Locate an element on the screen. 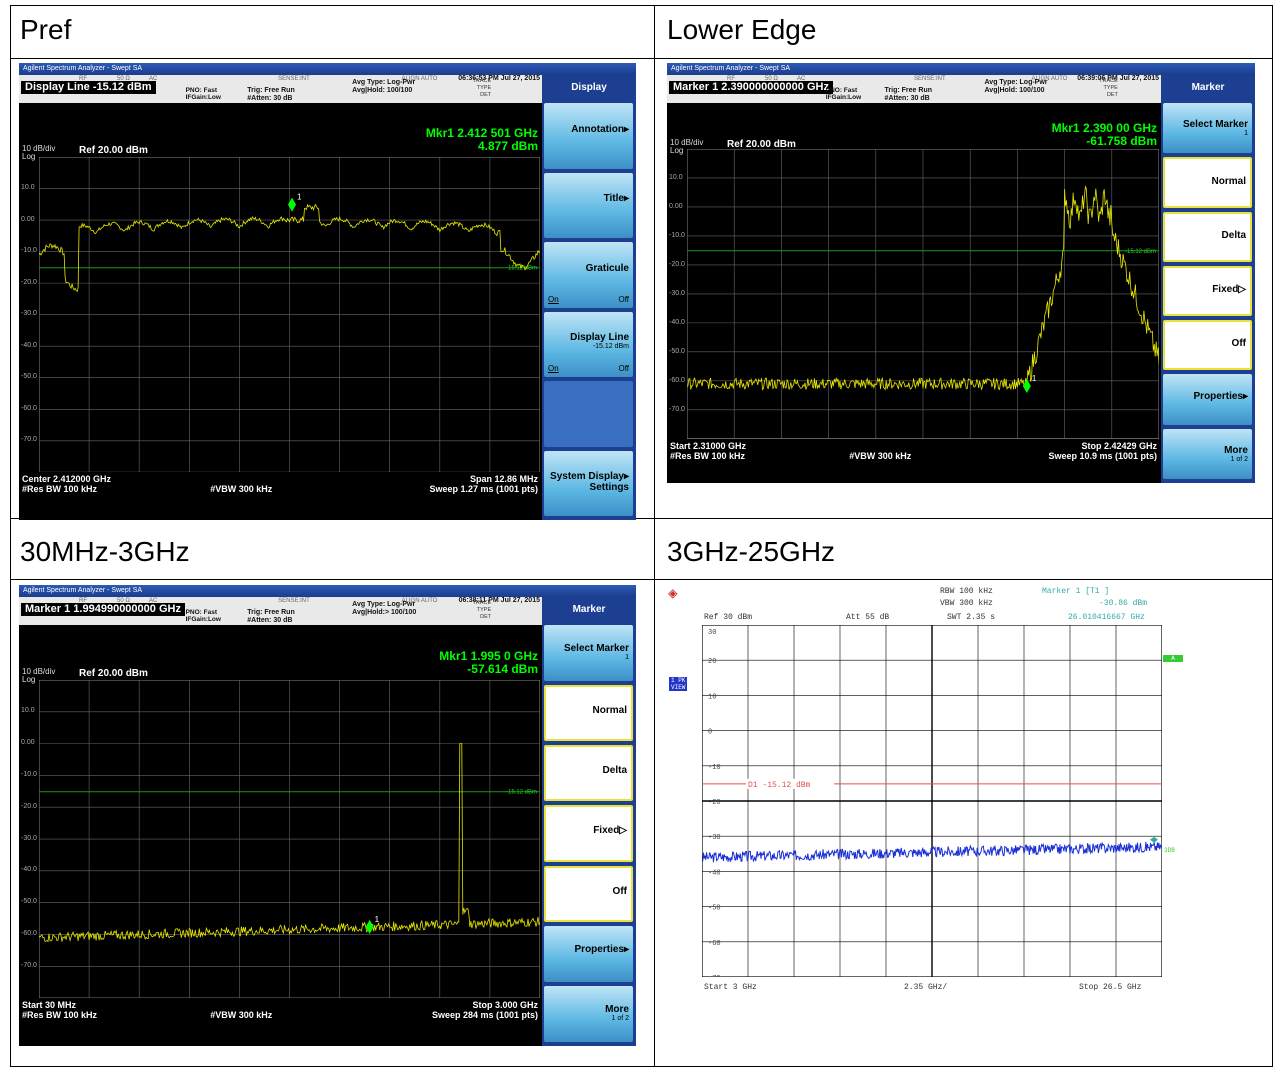  trace-label: TRACE is located at coordinates (1108, 81).